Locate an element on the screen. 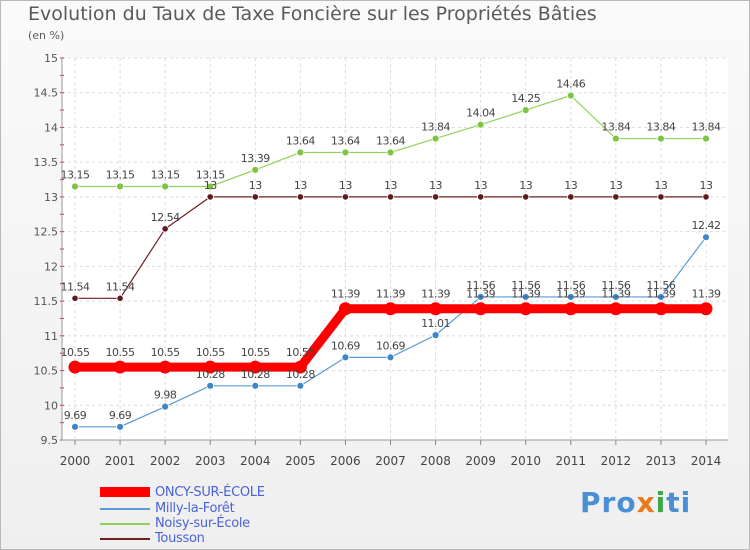 The width and height of the screenshot is (750, 550). y-tick-label: 12.5 is located at coordinates (46, 232).